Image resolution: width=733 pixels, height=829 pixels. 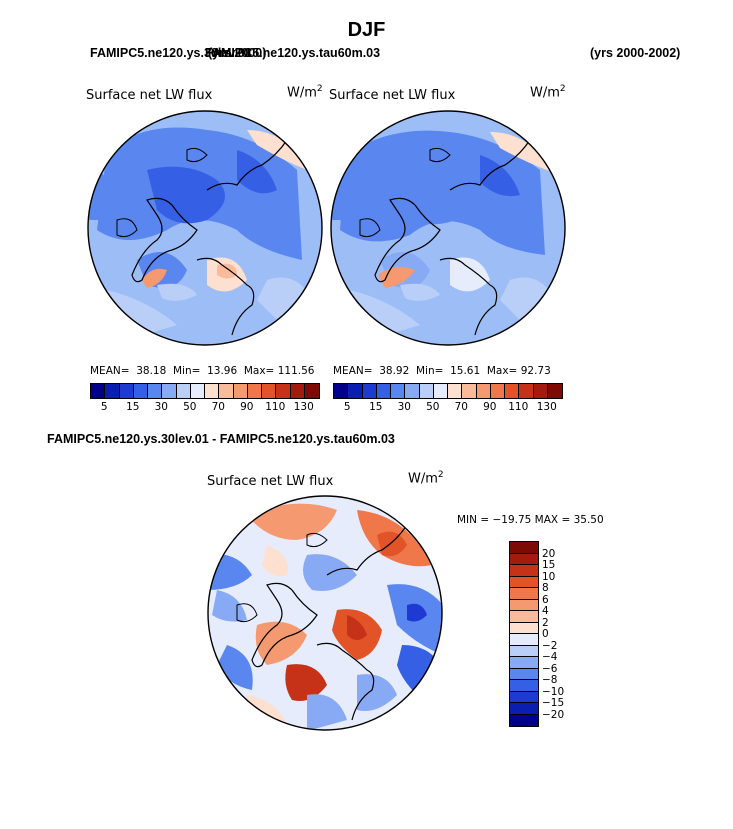 What do you see at coordinates (270, 481) in the screenshot?
I see `diff-panel-title: Surface net LW flux` at bounding box center [270, 481].